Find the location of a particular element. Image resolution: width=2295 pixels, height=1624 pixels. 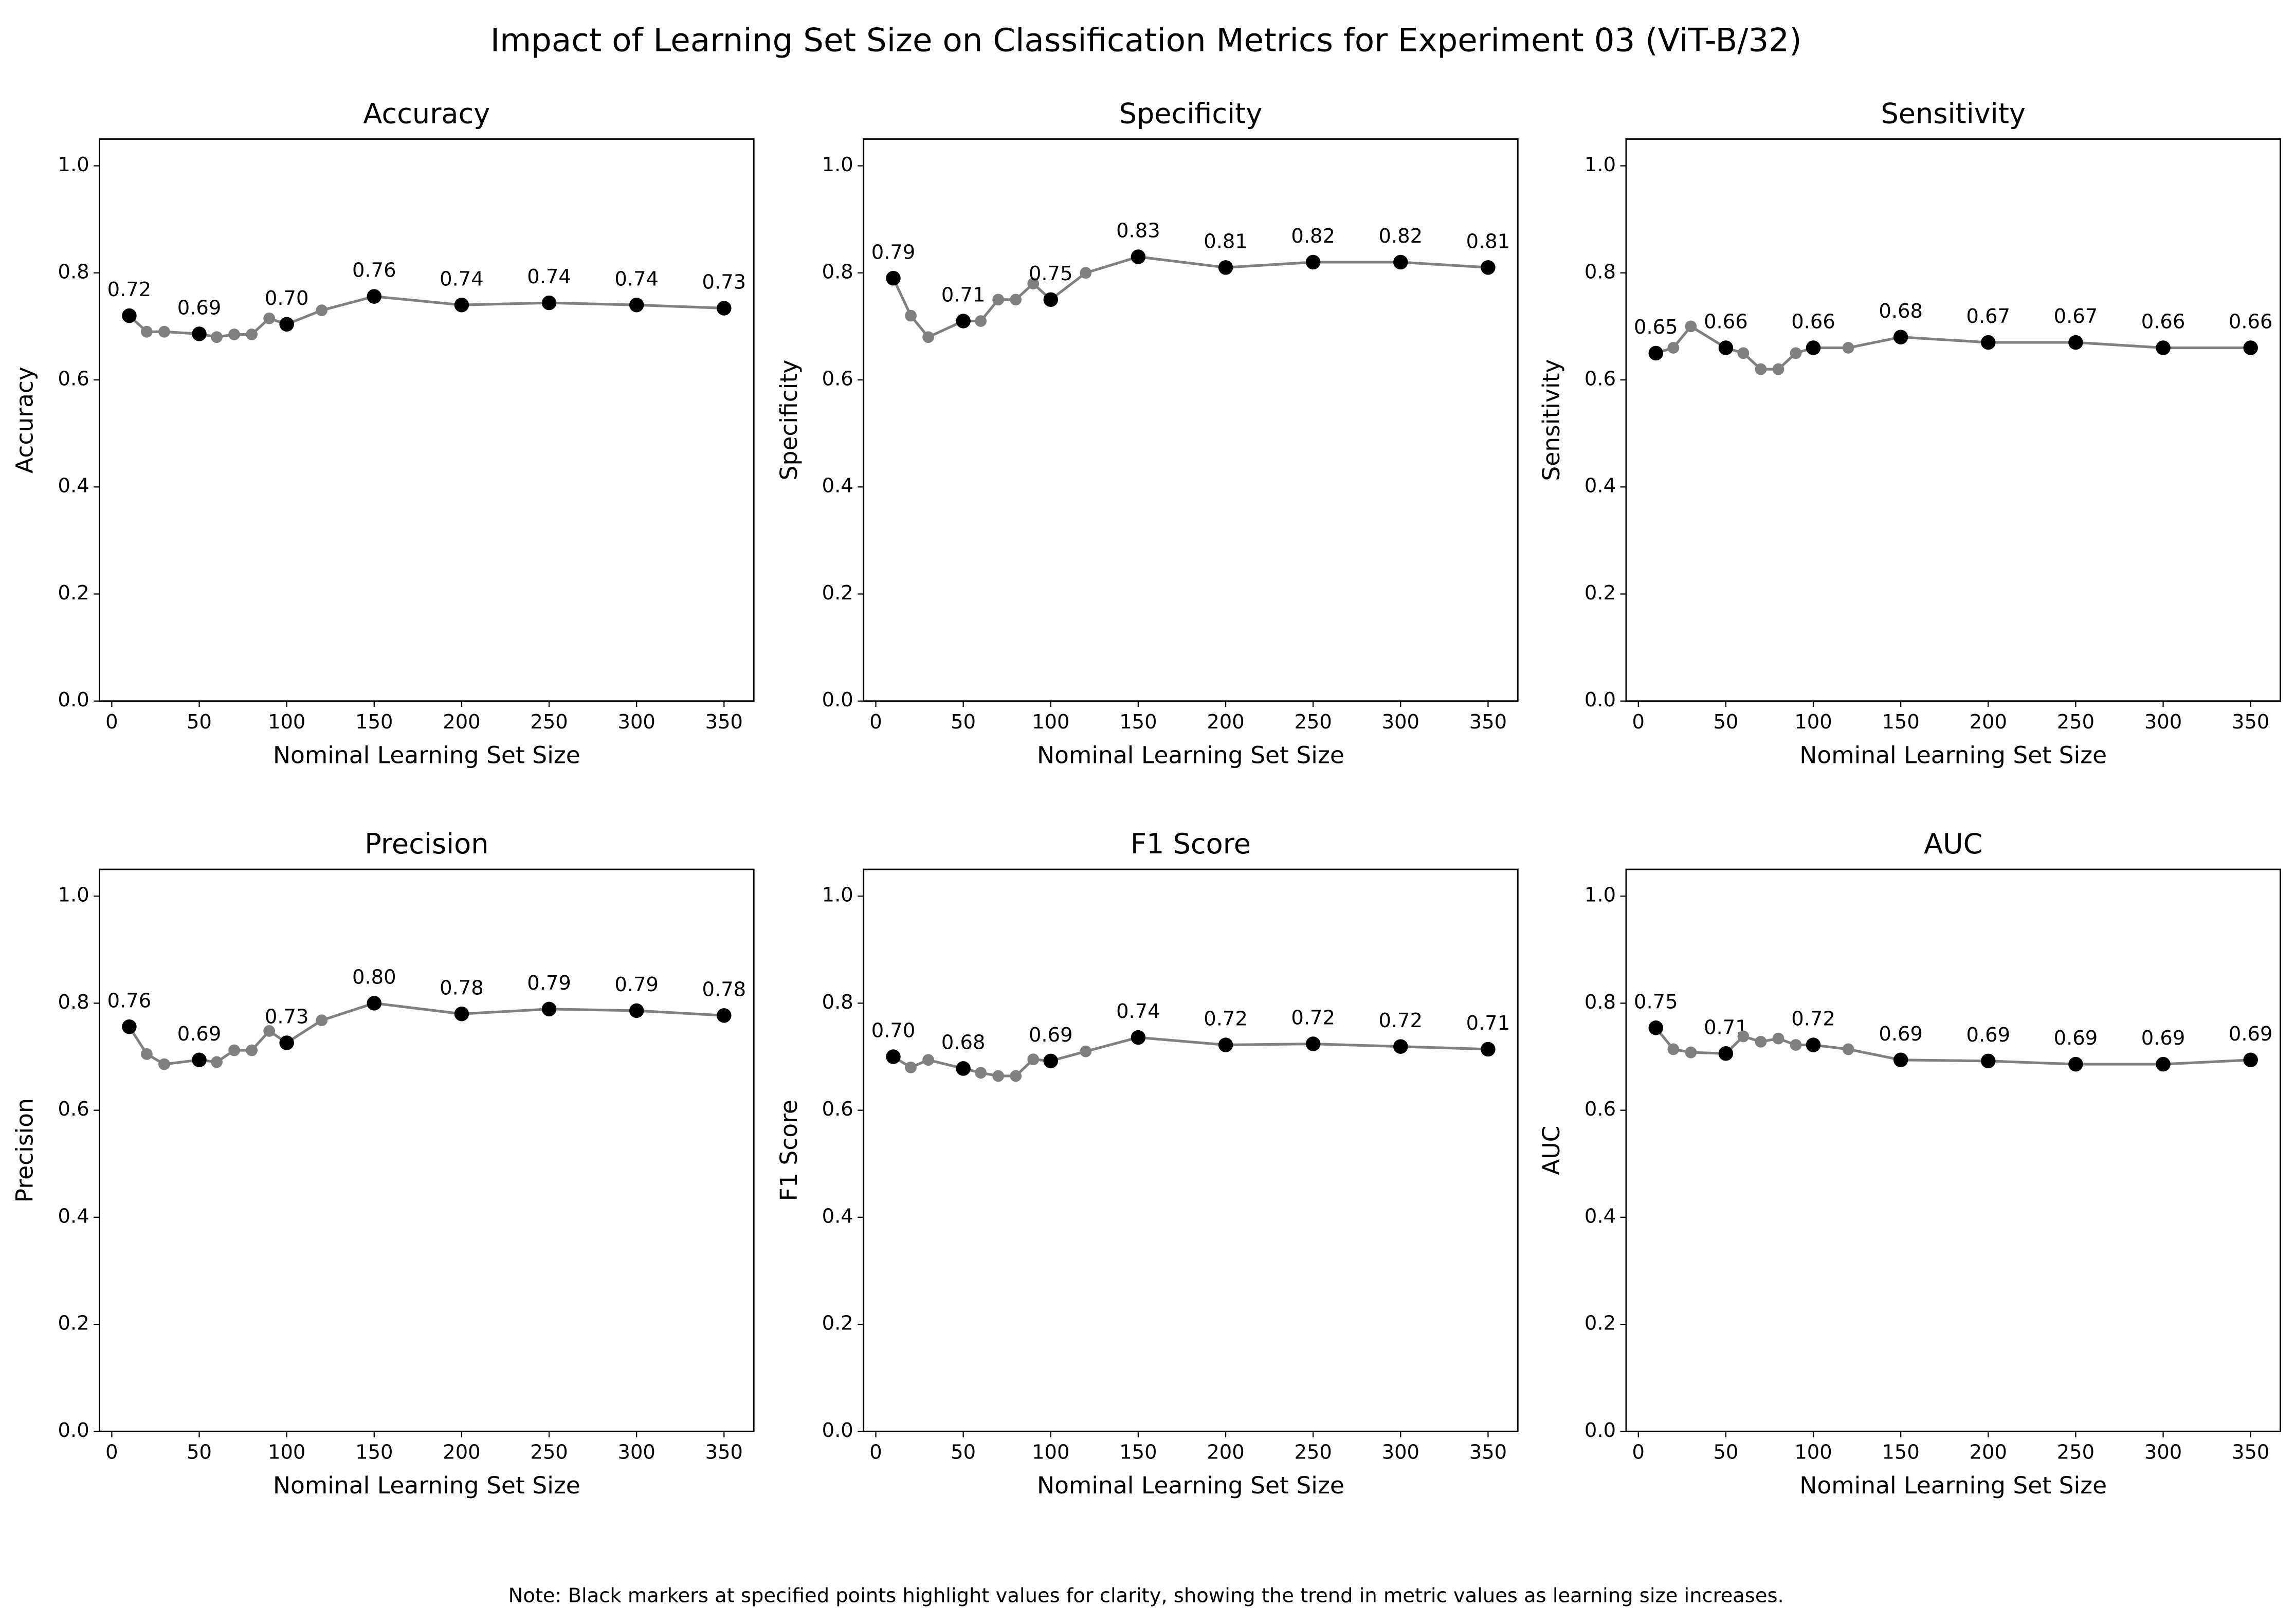

subplot-title: AUC is located at coordinates (1953, 844).